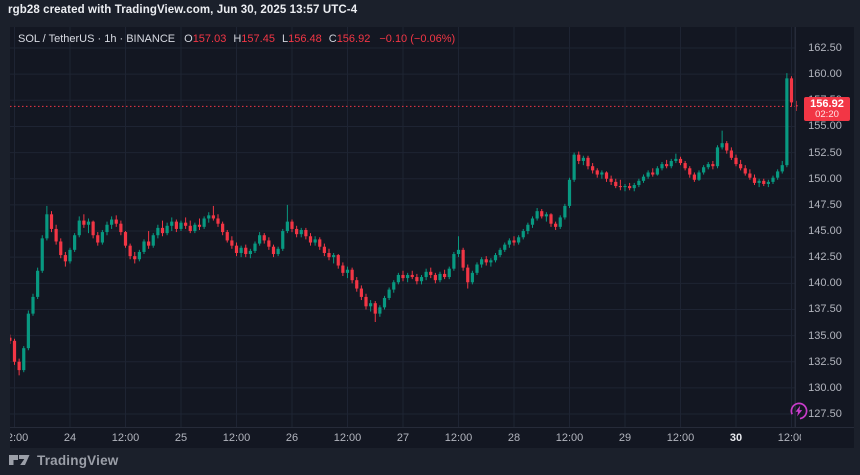  Describe the element at coordinates (254, 38) in the screenshot. I see `ohlc-high: H 157.45` at that location.